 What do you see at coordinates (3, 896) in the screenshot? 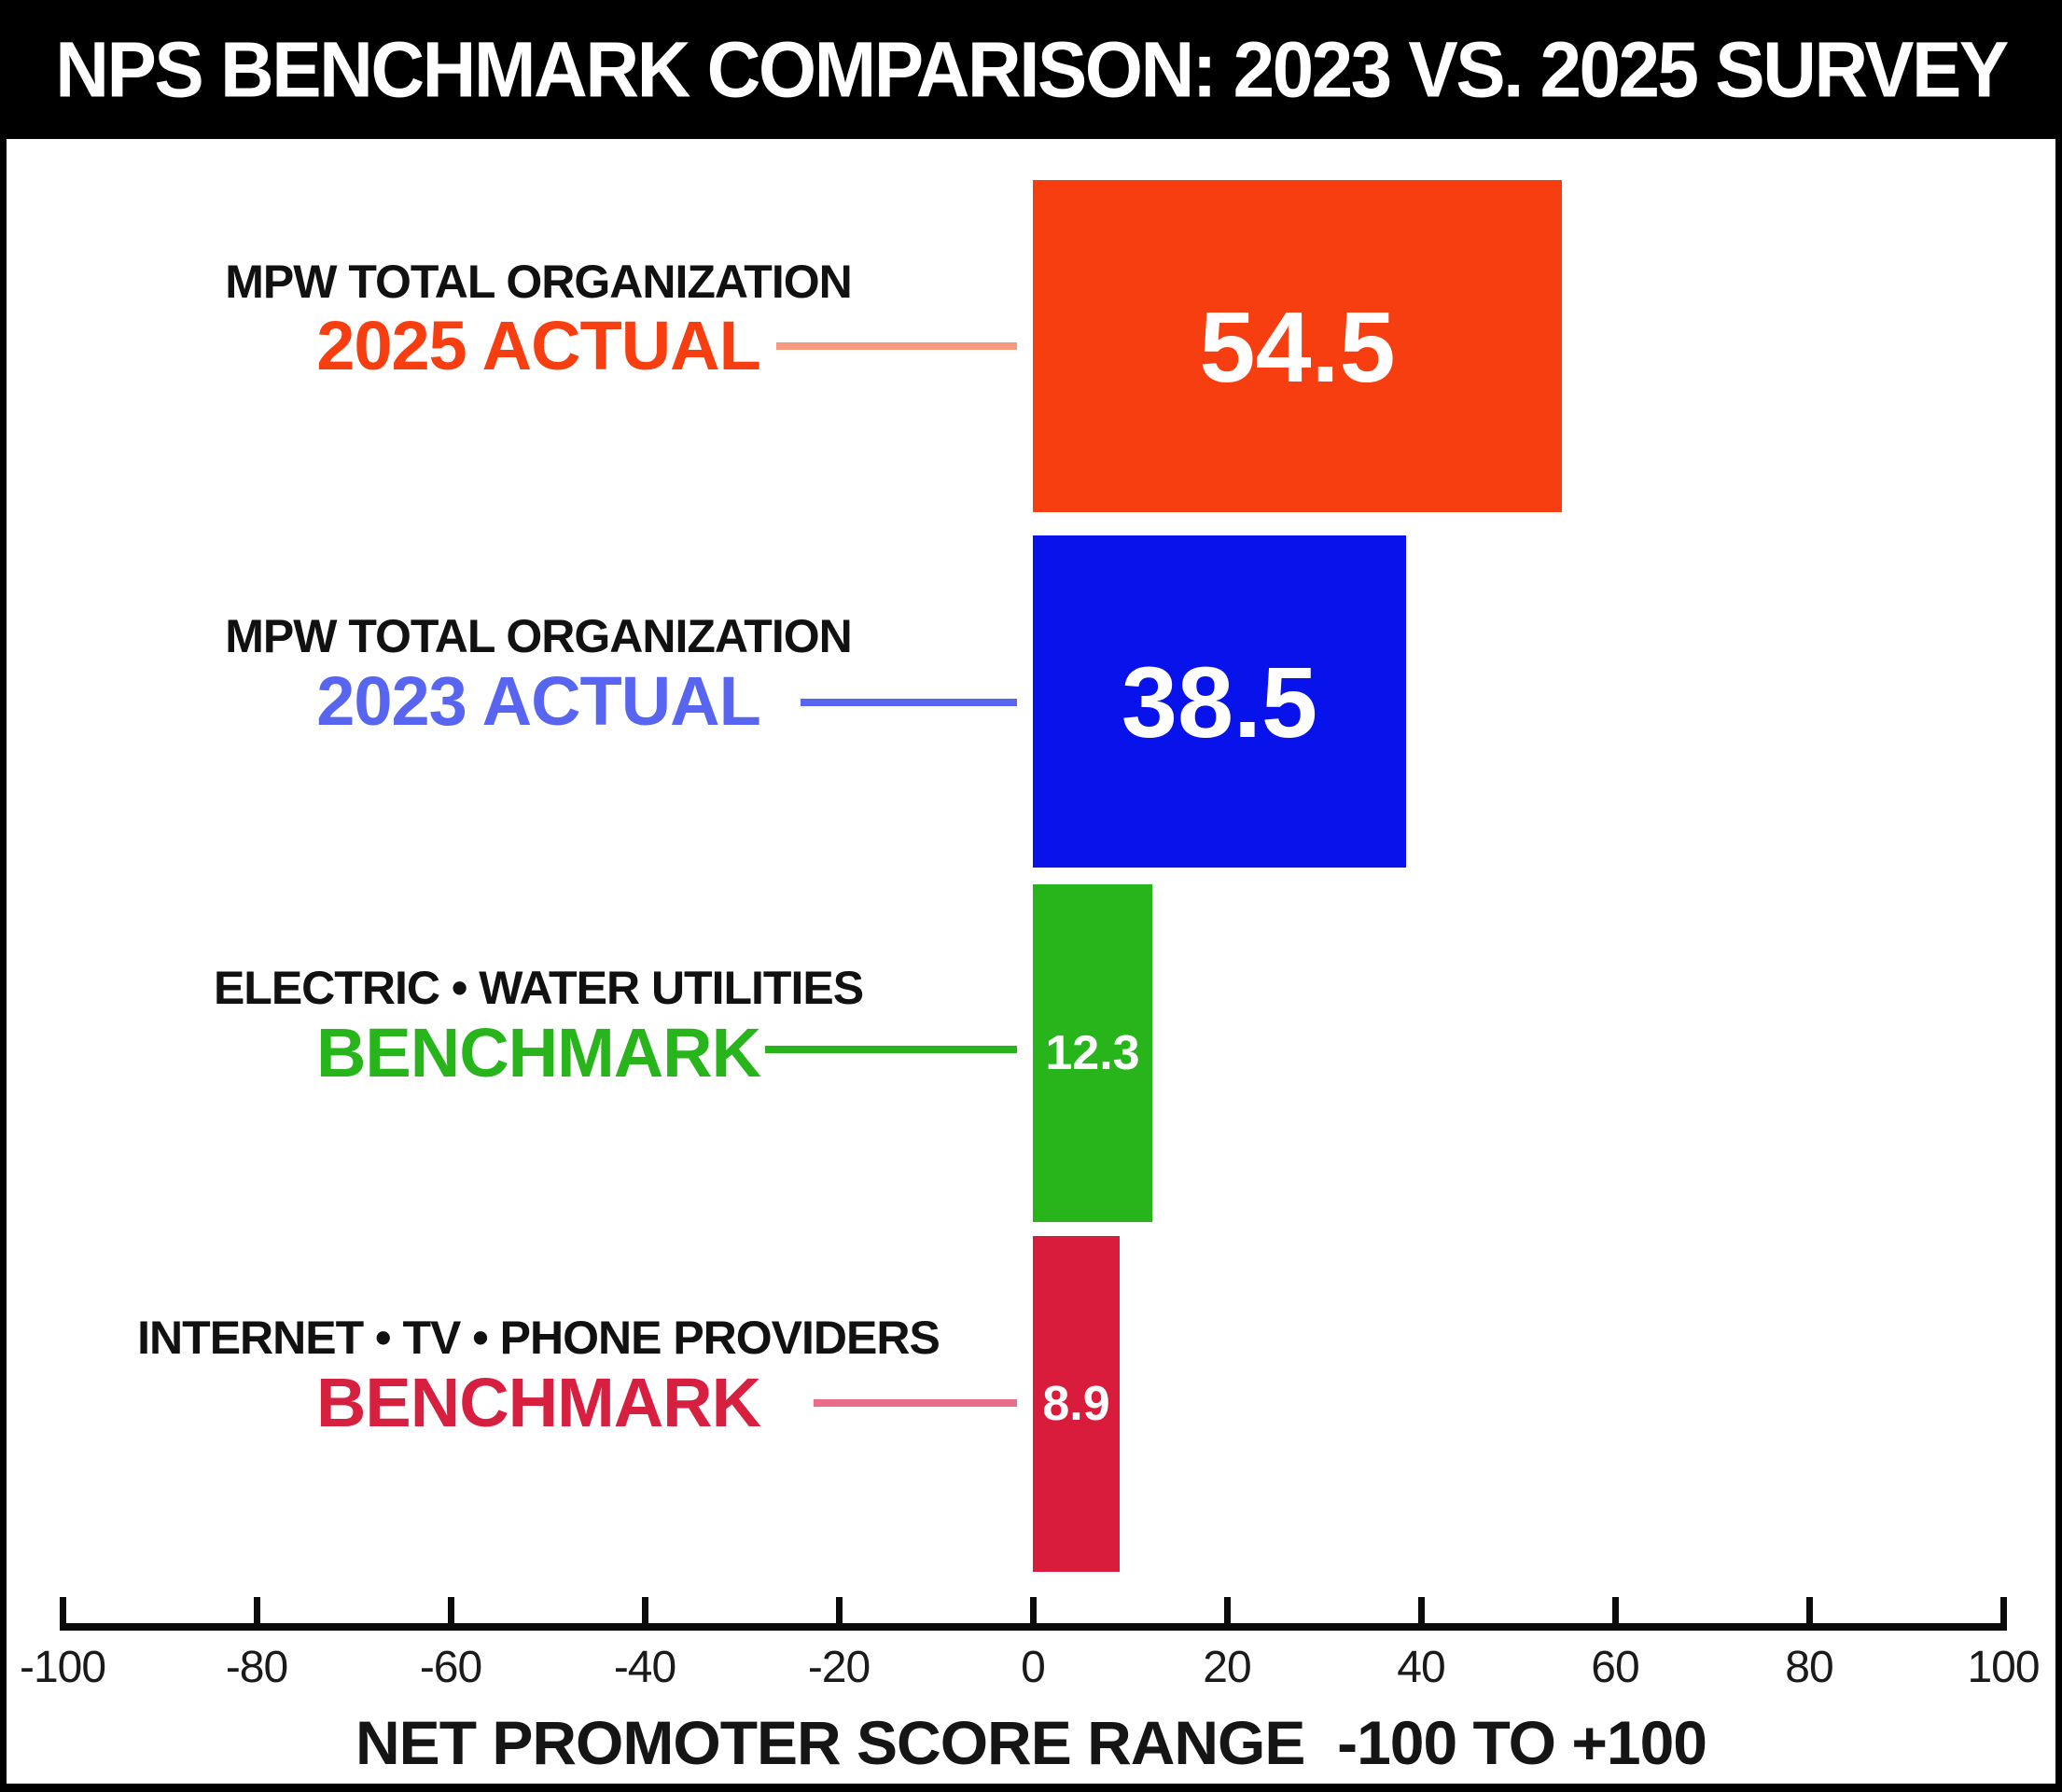
I see `frame-border-left` at bounding box center [3, 896].